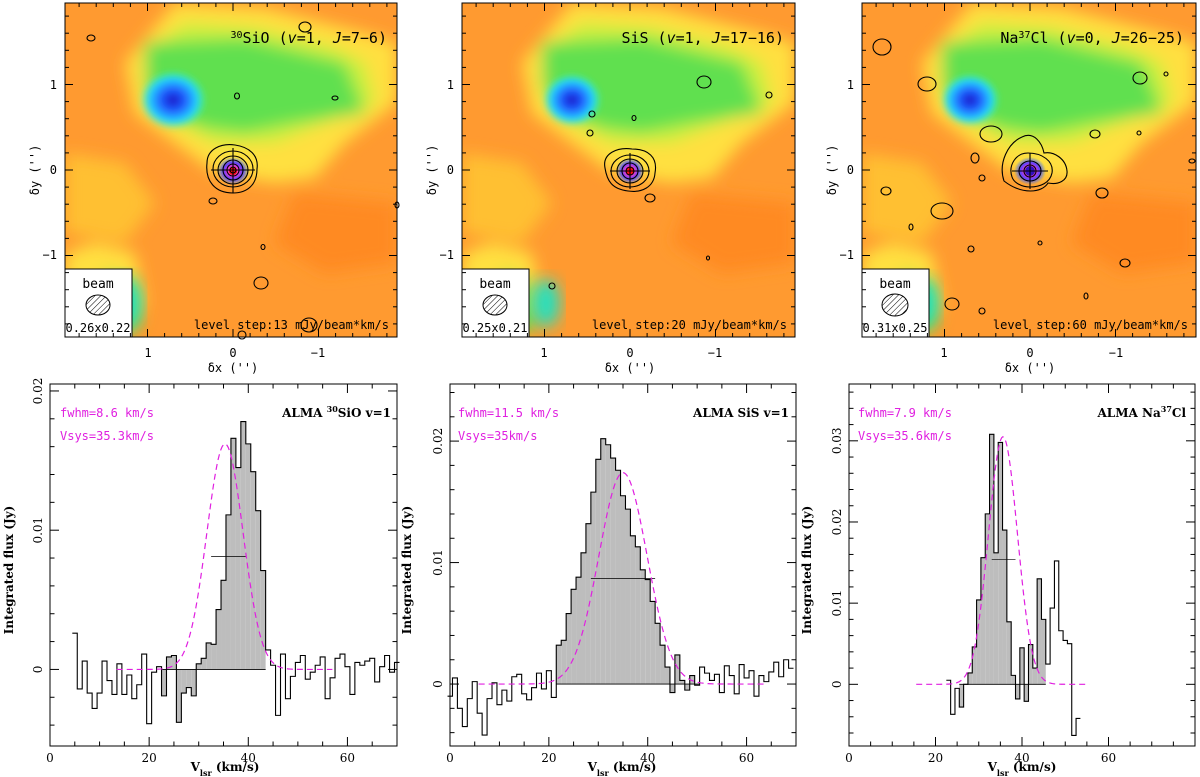  What do you see at coordinates (1141, 412) in the screenshot?
I see `spectrum-tag: ALMA Na37Cl` at bounding box center [1141, 412].